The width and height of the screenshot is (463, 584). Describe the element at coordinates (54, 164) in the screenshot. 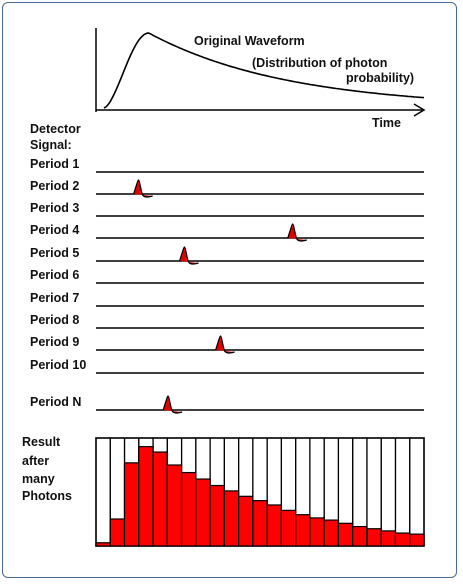

I see `period-label: Period 1` at that location.